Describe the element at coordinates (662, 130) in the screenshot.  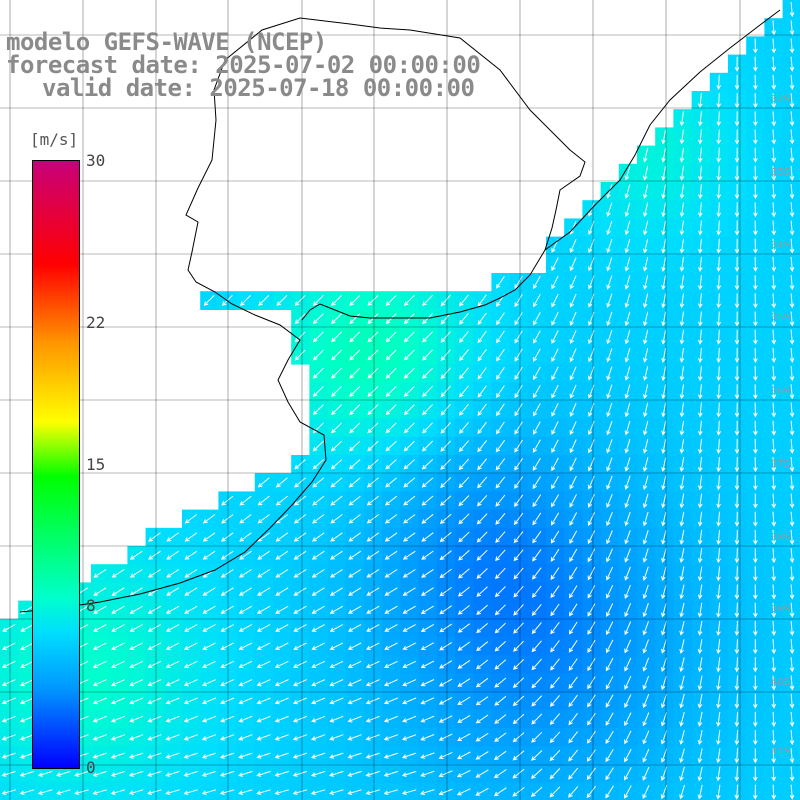
I see `coastline-east` at that location.